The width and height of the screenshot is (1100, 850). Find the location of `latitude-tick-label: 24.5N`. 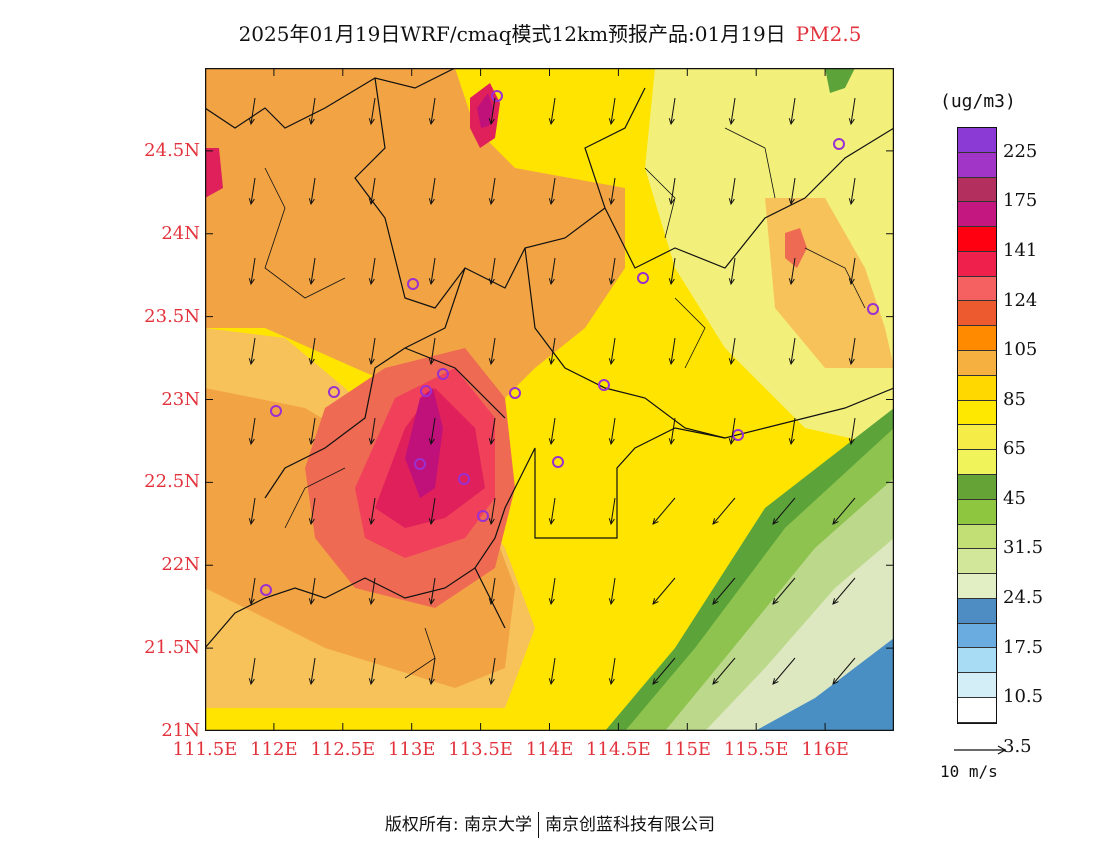

latitude-tick-label: 24.5N is located at coordinates (172, 150).